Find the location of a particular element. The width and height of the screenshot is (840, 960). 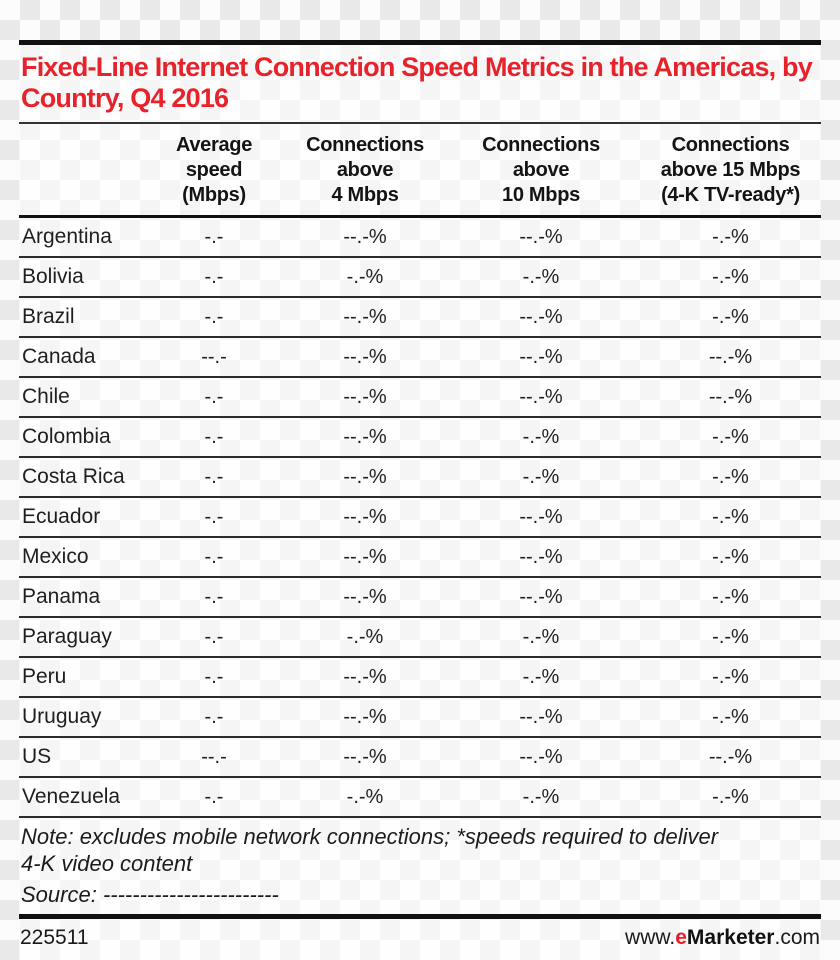

country-name: Mexico is located at coordinates (79, 557).